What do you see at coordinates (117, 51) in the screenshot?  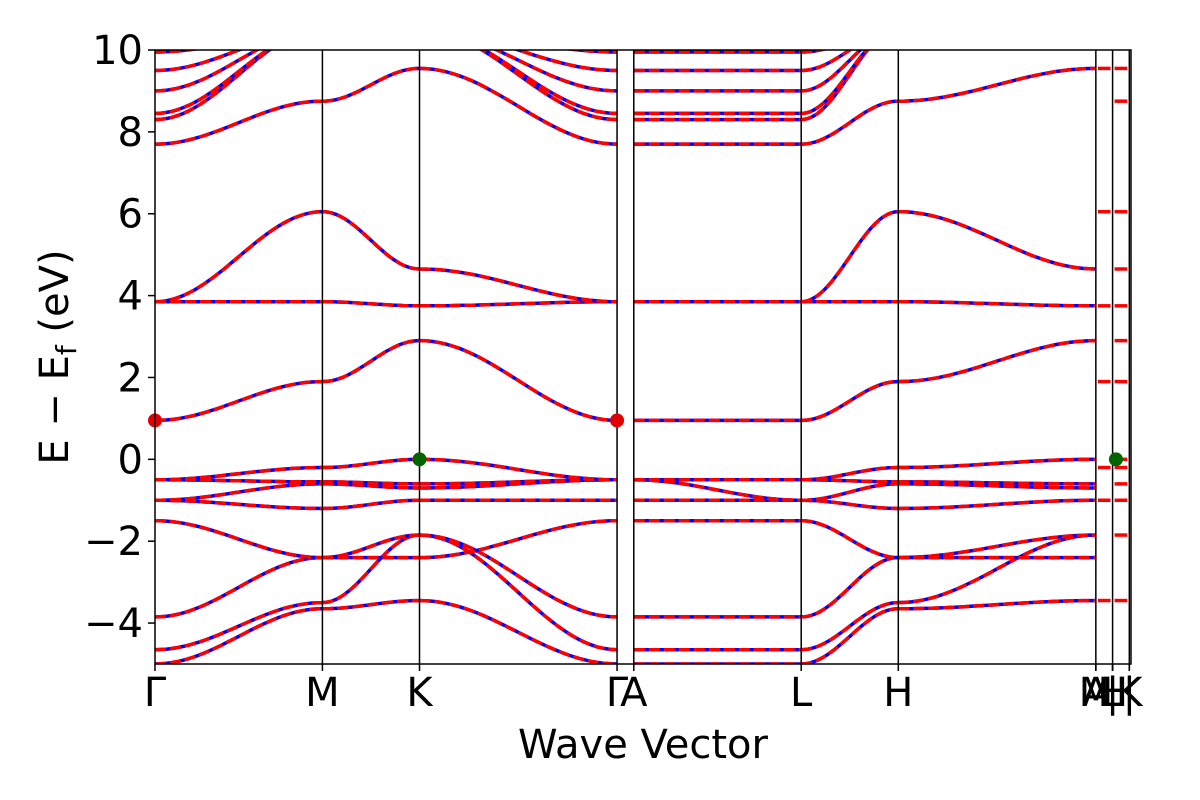 I see `y-tick-label: 10` at bounding box center [117, 51].